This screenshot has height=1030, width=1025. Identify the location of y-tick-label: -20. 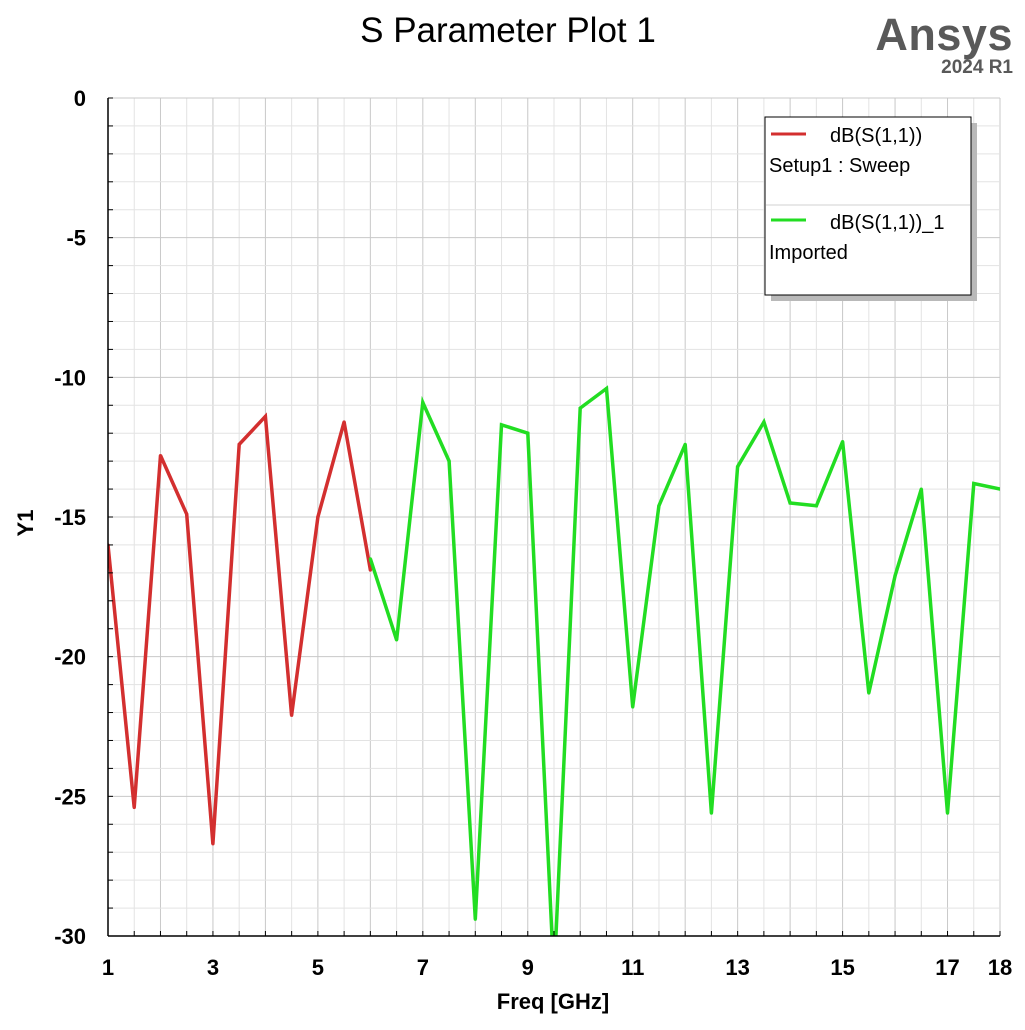
(70, 657).